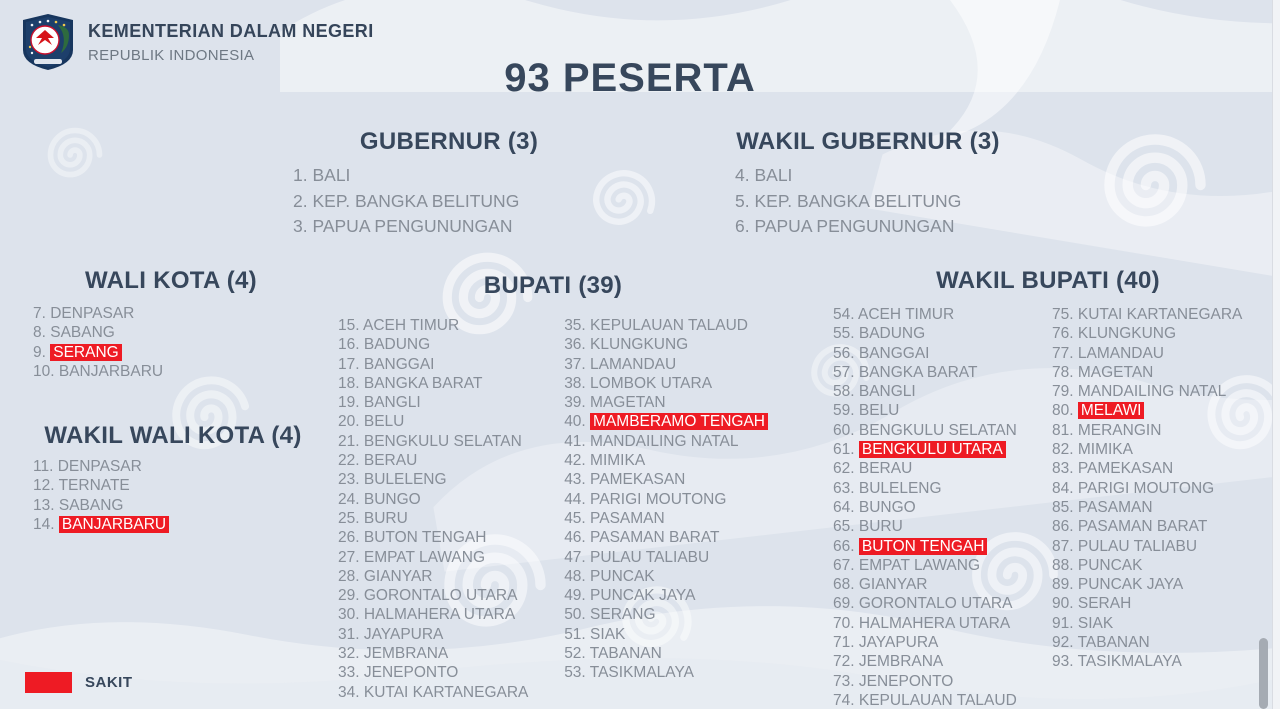  I want to click on list-item: 63. BULELENG, so click(942, 488).